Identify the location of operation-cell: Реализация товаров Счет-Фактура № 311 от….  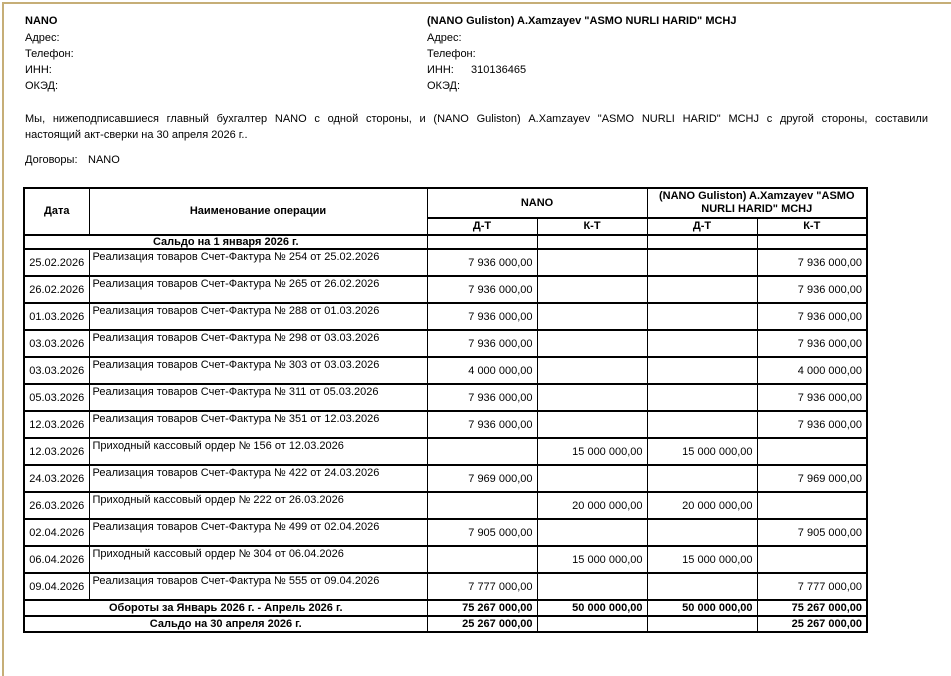
(258, 397).